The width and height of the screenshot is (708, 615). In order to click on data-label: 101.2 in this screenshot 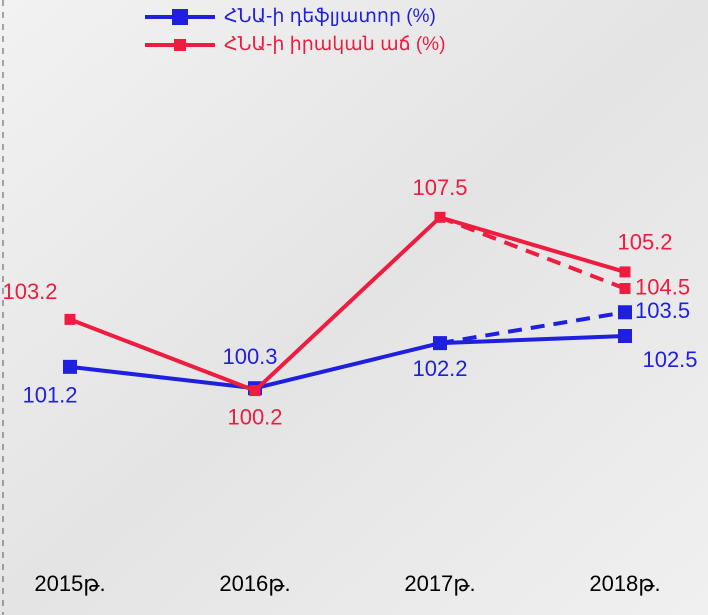, I will do `click(49, 395)`.